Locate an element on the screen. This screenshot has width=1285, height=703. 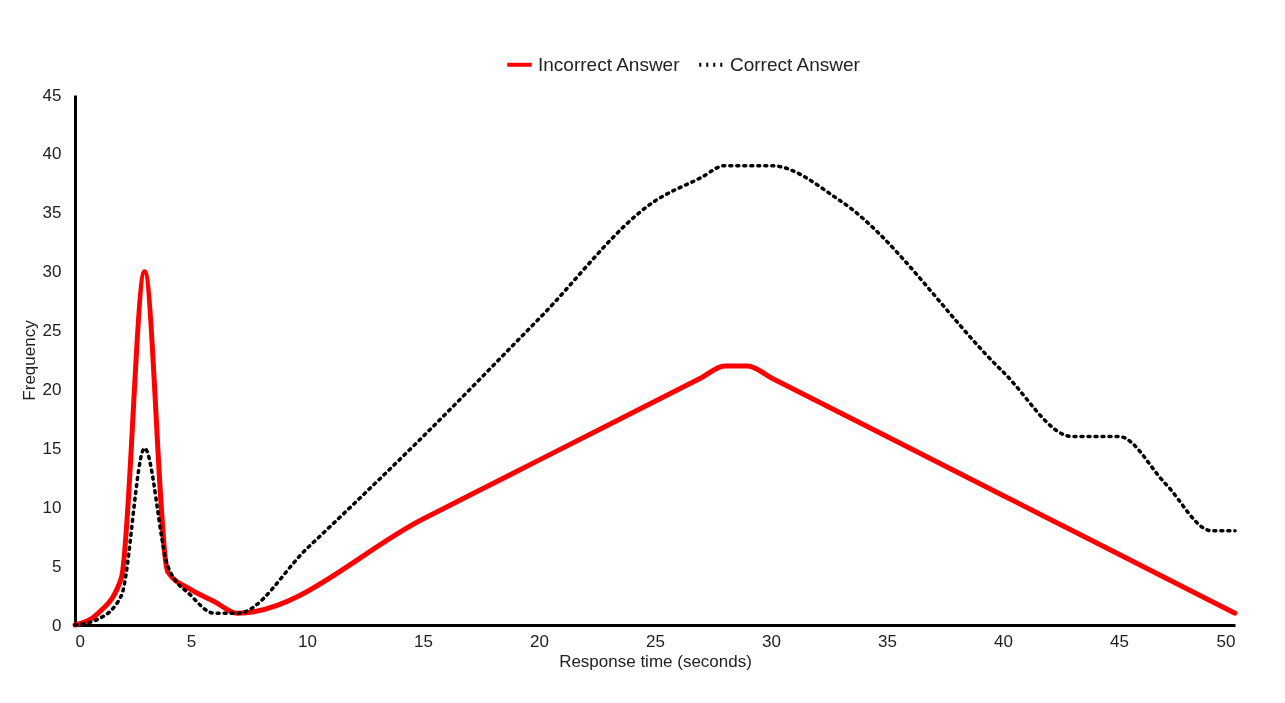
x-axis-title: Response time (seconds) is located at coordinates (655, 661).